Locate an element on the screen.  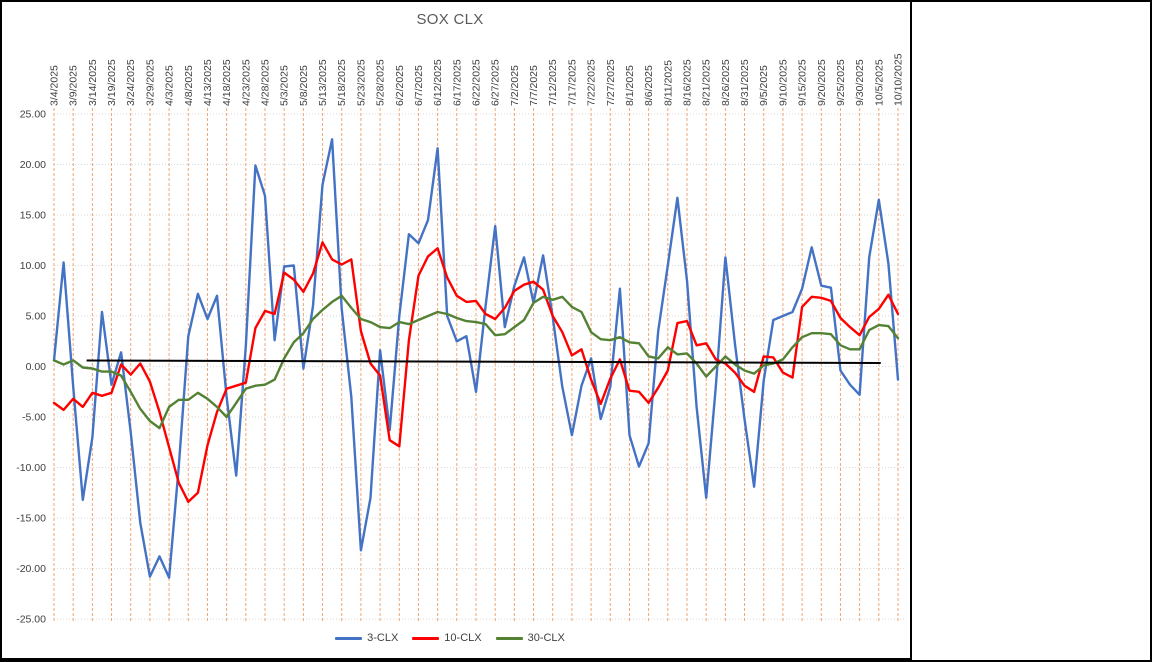
x-axis-date-label: 7/17/2025 is located at coordinates (572, 82).